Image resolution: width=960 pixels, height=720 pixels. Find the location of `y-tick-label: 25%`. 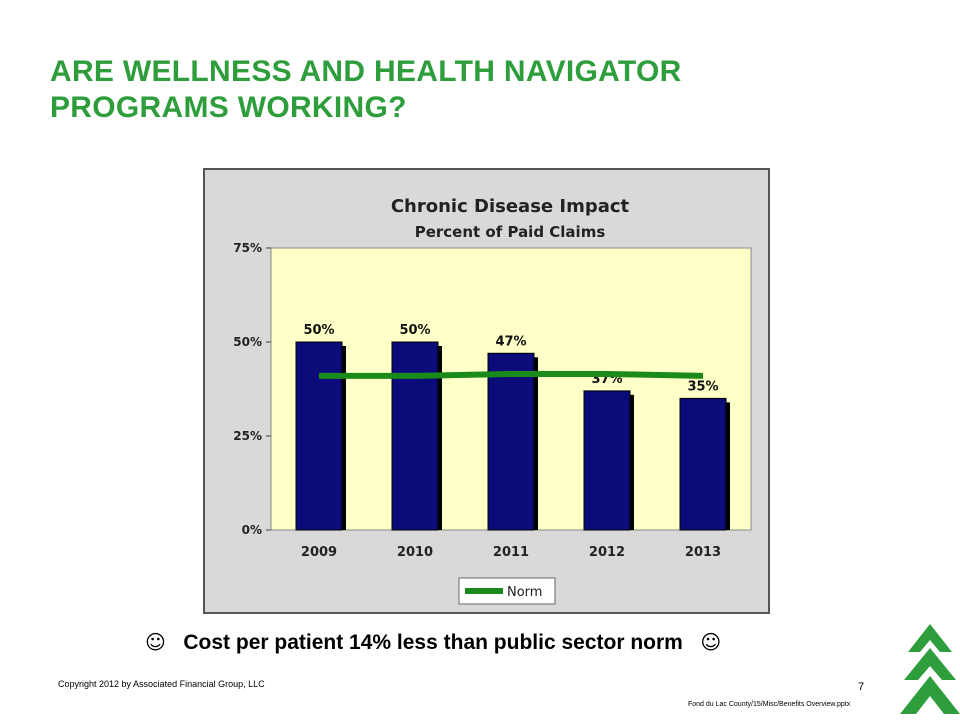

y-tick-label: 25% is located at coordinates (247, 436).